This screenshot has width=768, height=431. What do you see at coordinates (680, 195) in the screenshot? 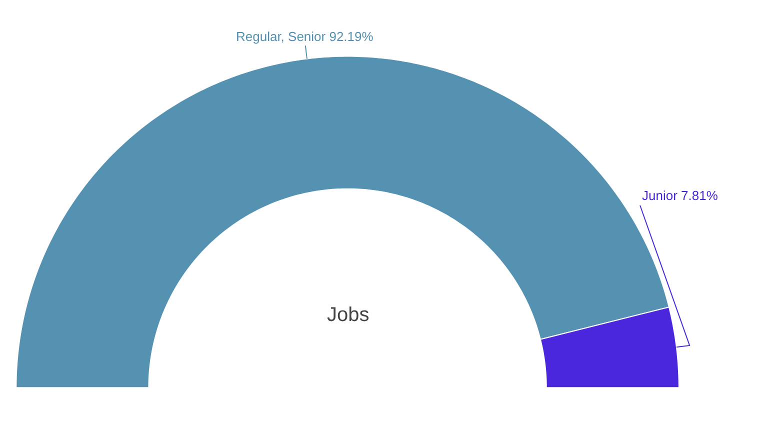
I see `slice-label: Junior 7.81%` at bounding box center [680, 195].